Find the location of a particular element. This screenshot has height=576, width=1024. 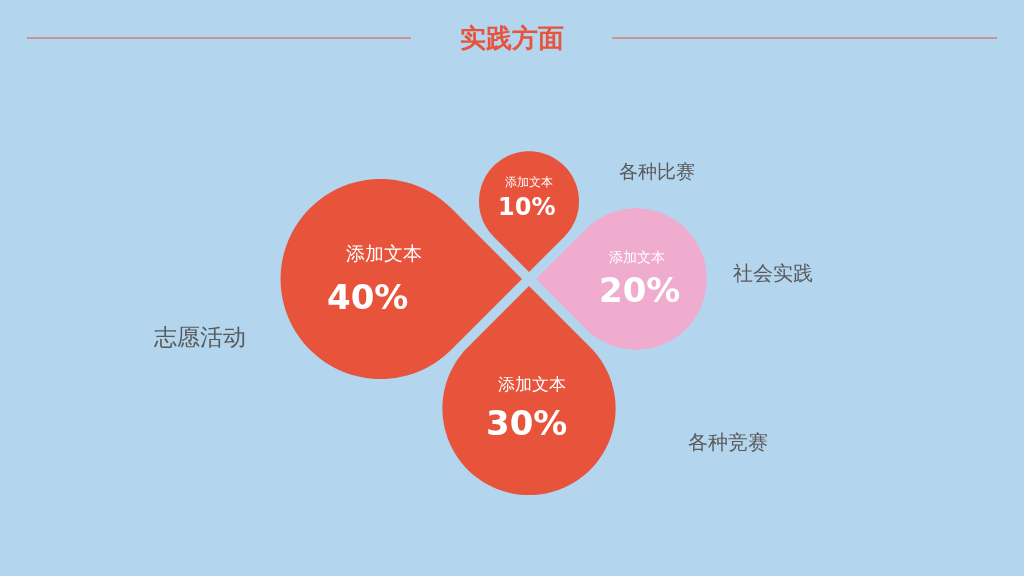

data-label: 40% is located at coordinates (368, 297).